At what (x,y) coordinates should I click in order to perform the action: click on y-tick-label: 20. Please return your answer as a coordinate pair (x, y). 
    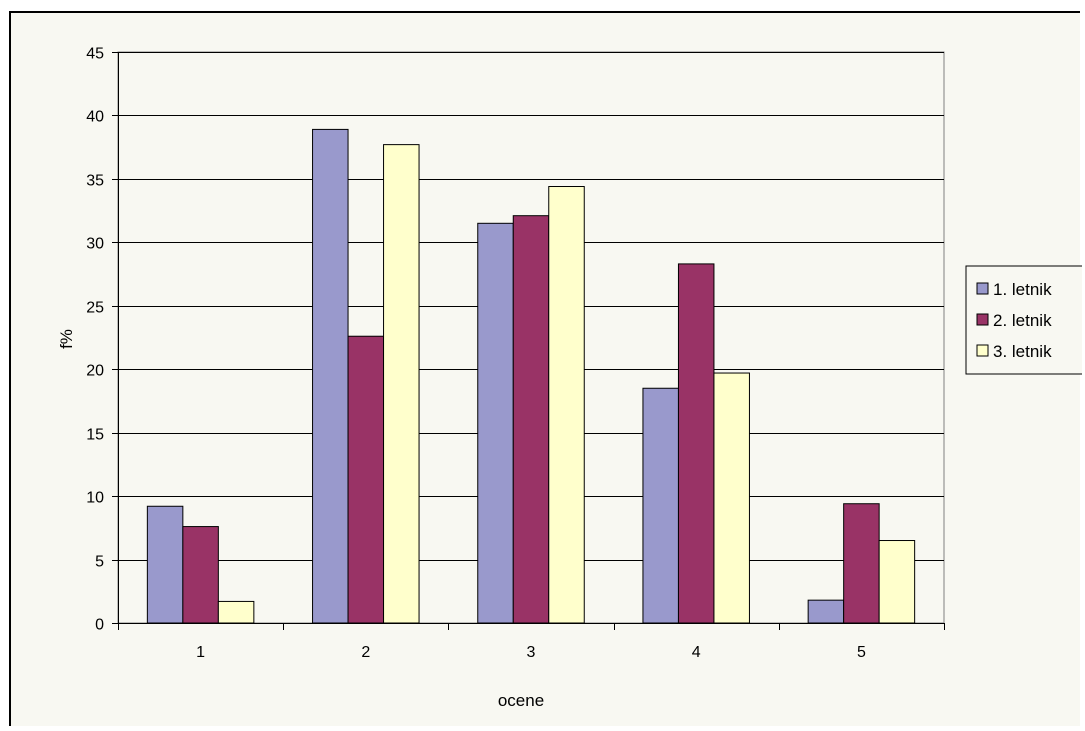
    Looking at the image, I should click on (95, 371).